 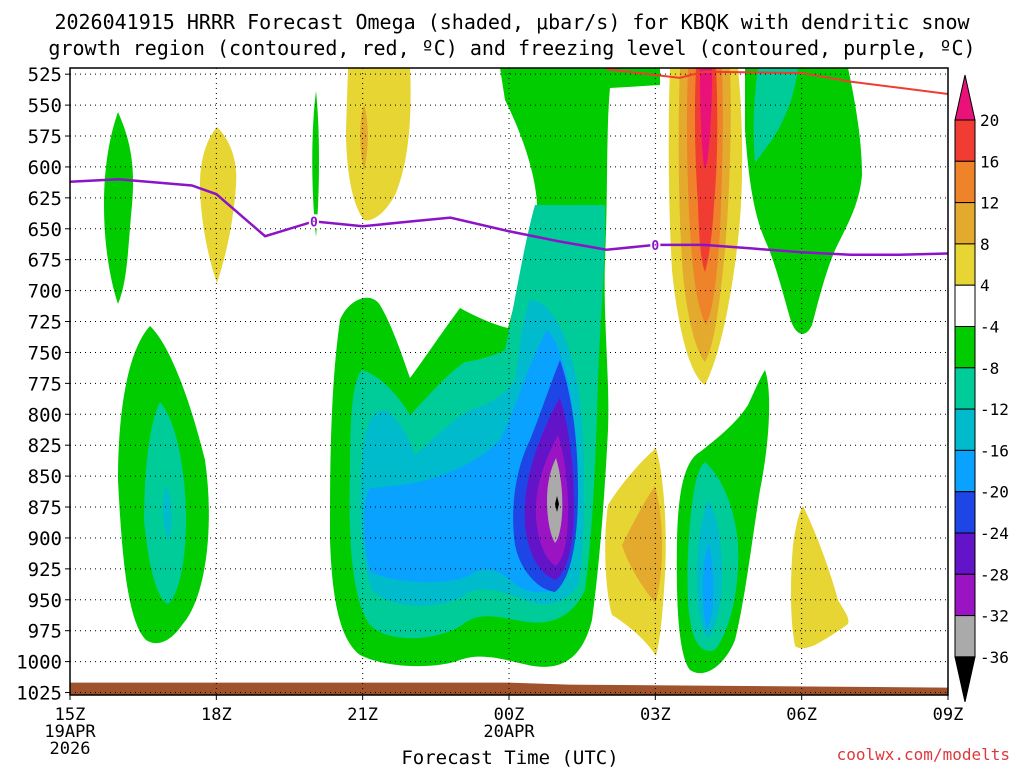 I want to click on x-tick-sublabel: 2026, so click(x=70, y=749).